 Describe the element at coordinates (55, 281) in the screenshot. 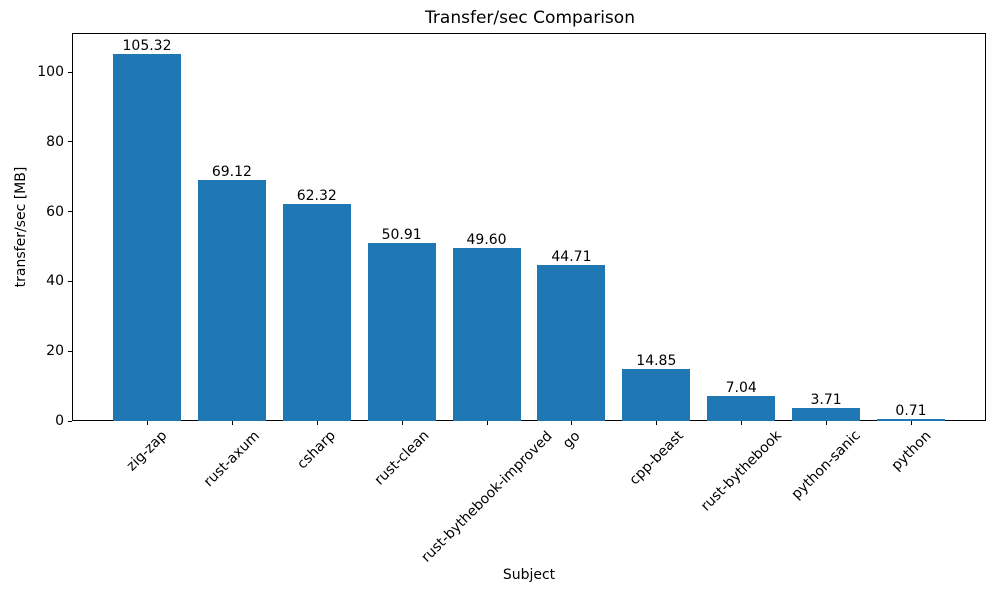

I see `y-tick-label: 40` at that location.